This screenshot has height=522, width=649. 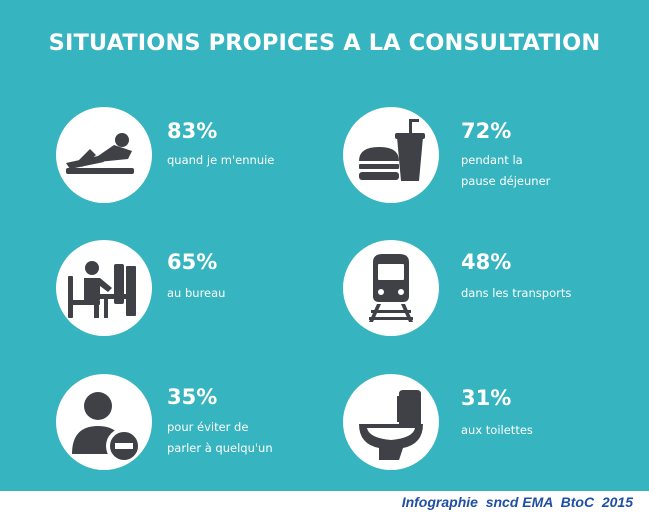 I want to click on lounging-person-icon, so click(x=104, y=155).